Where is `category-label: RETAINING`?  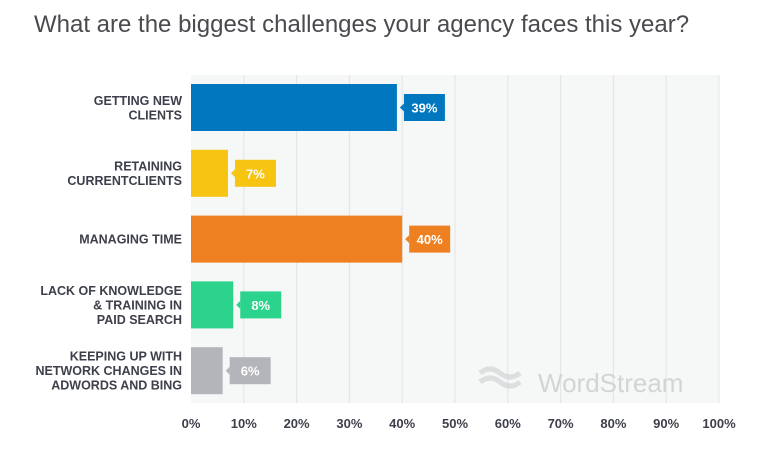 category-label: RETAINING is located at coordinates (148, 167).